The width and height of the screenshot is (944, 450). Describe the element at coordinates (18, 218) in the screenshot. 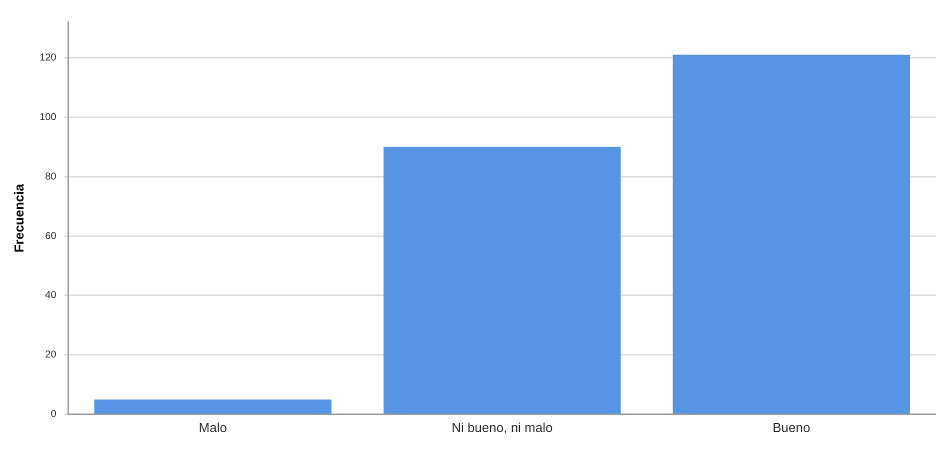

I see `y-axis-title: Frecuencia` at that location.